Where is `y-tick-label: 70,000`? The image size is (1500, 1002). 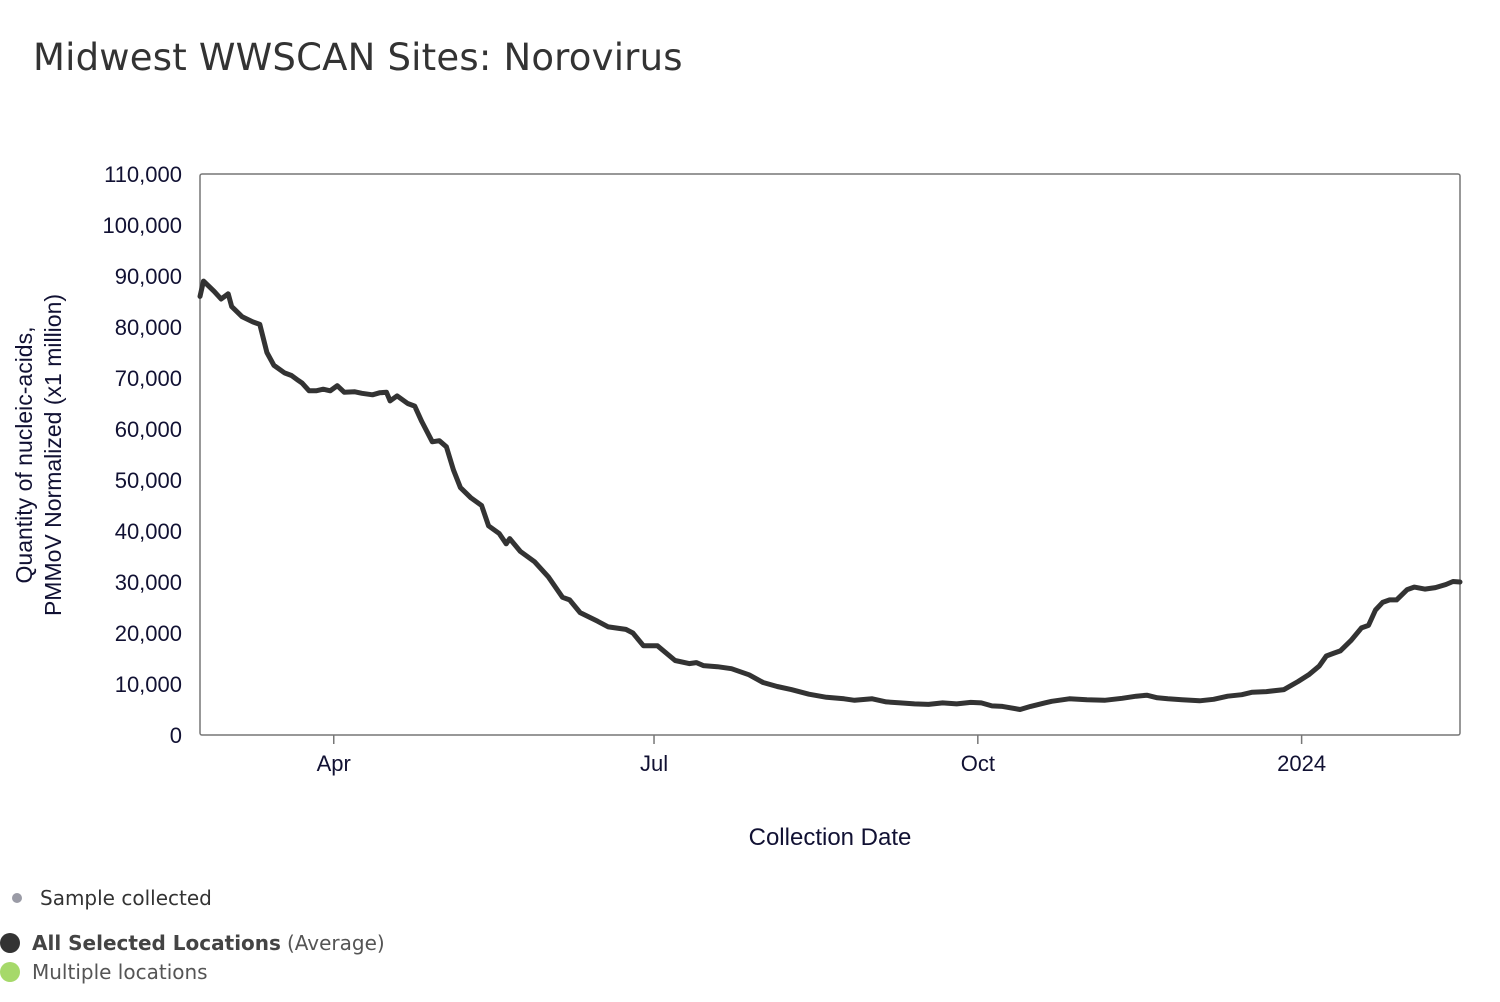 y-tick-label: 70,000 is located at coordinates (148, 378).